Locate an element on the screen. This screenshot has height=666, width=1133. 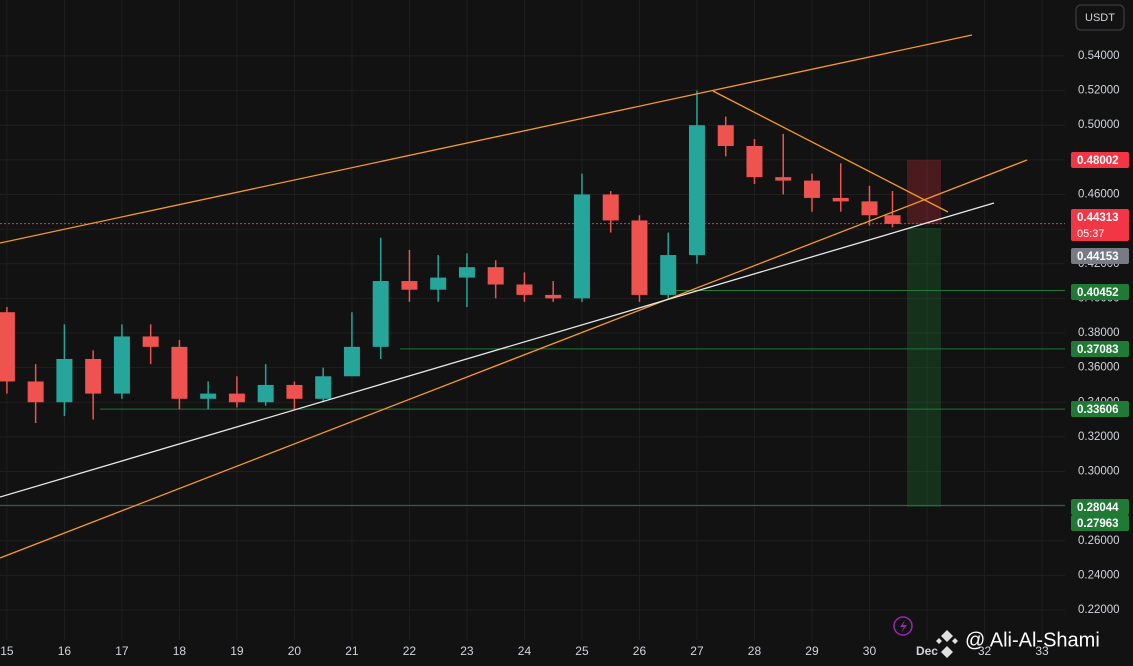
lightning-icon is located at coordinates (903, 626).